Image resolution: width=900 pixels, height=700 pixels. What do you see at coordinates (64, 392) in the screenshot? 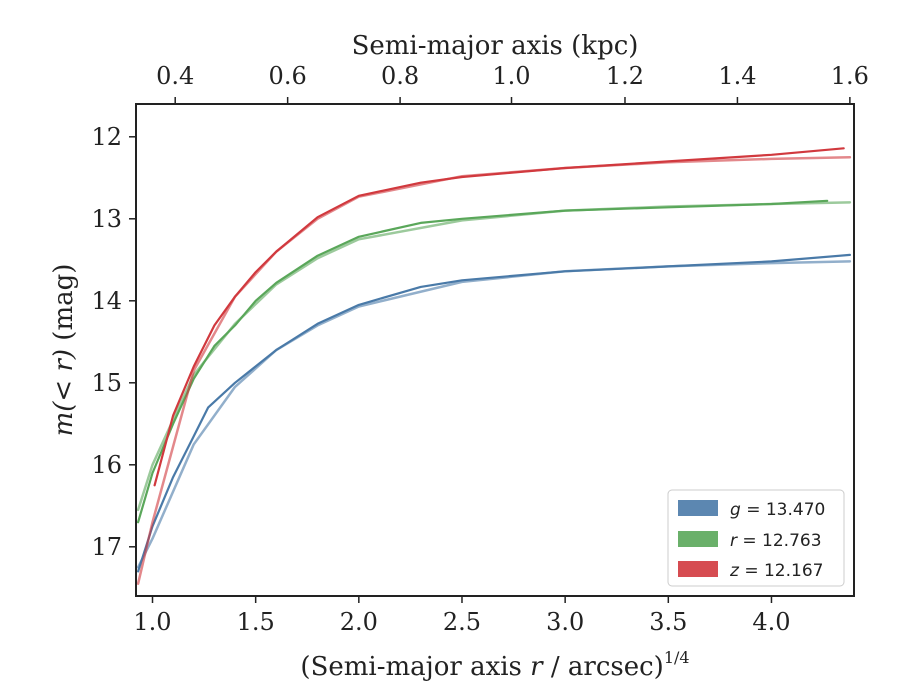
I see `y-axis-title-math: m(< r)` at bounding box center [64, 392].